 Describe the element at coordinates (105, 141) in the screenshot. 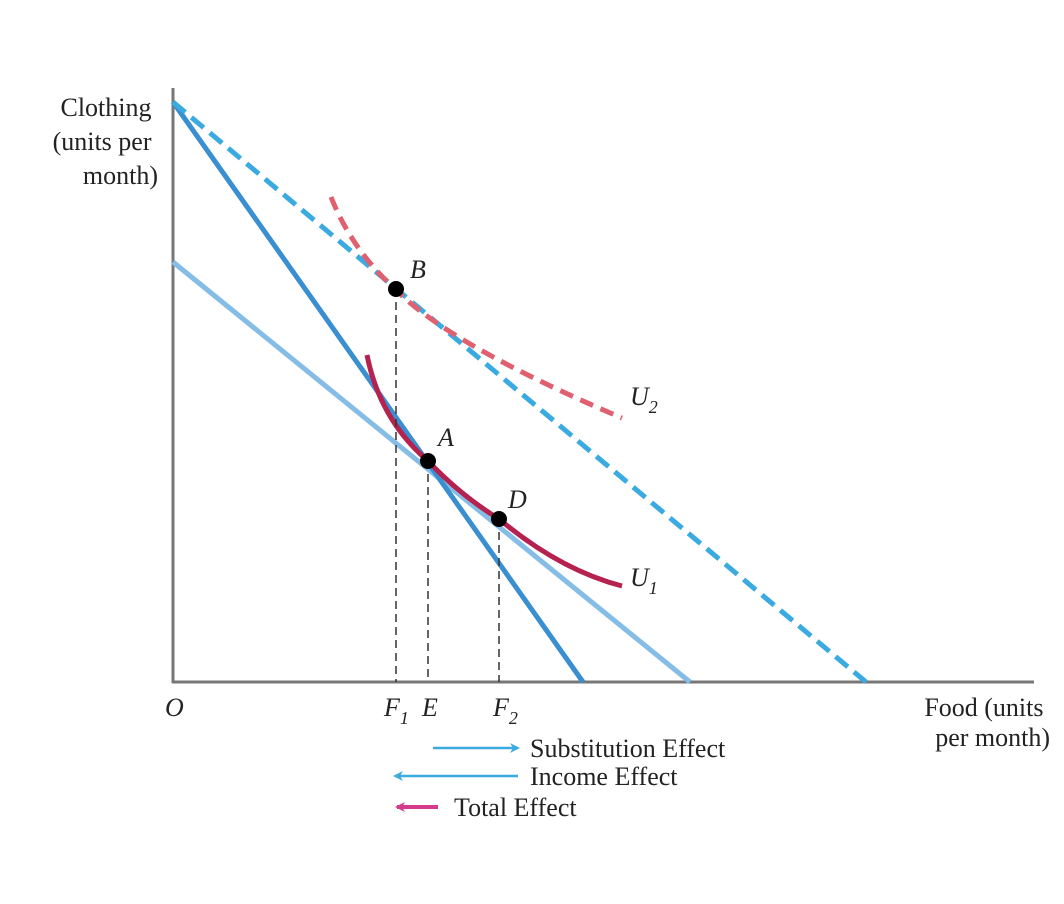

I see `y-axis-label: Clothing (units per month)` at that location.